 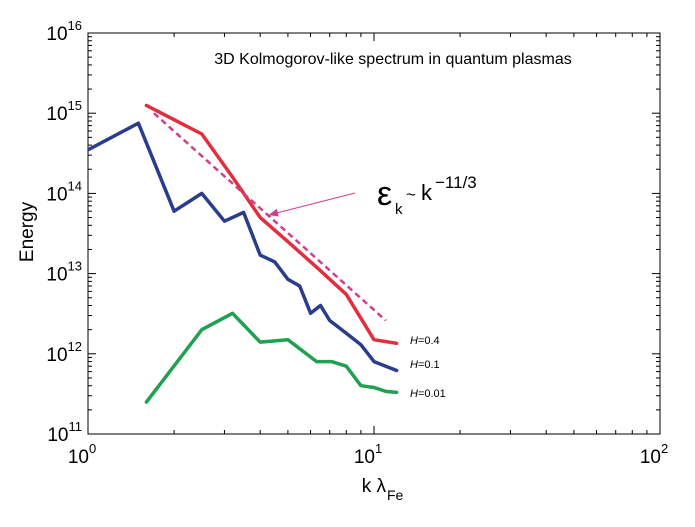 What do you see at coordinates (456, 182) in the screenshot?
I see `formula-exponent: −11/3` at bounding box center [456, 182].